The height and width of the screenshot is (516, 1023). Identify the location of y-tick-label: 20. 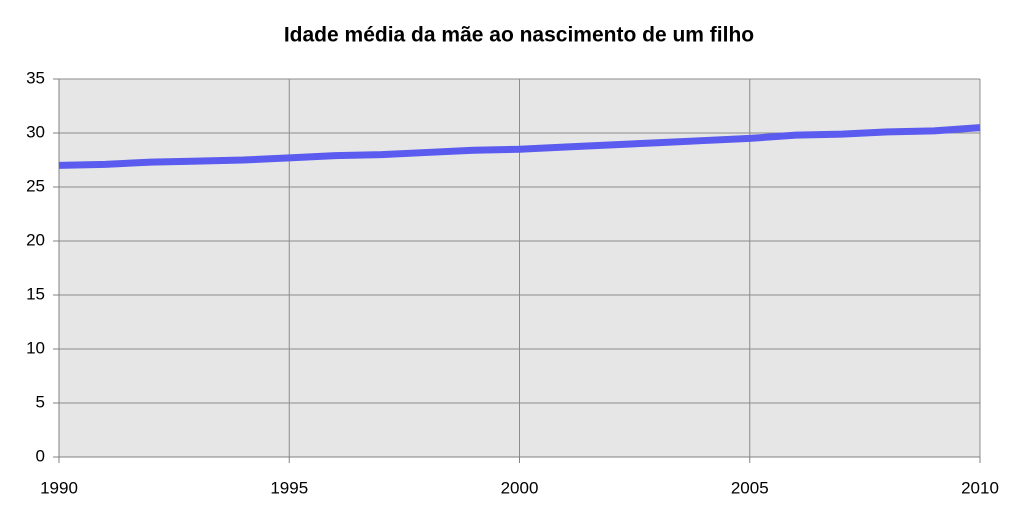
(35, 239).